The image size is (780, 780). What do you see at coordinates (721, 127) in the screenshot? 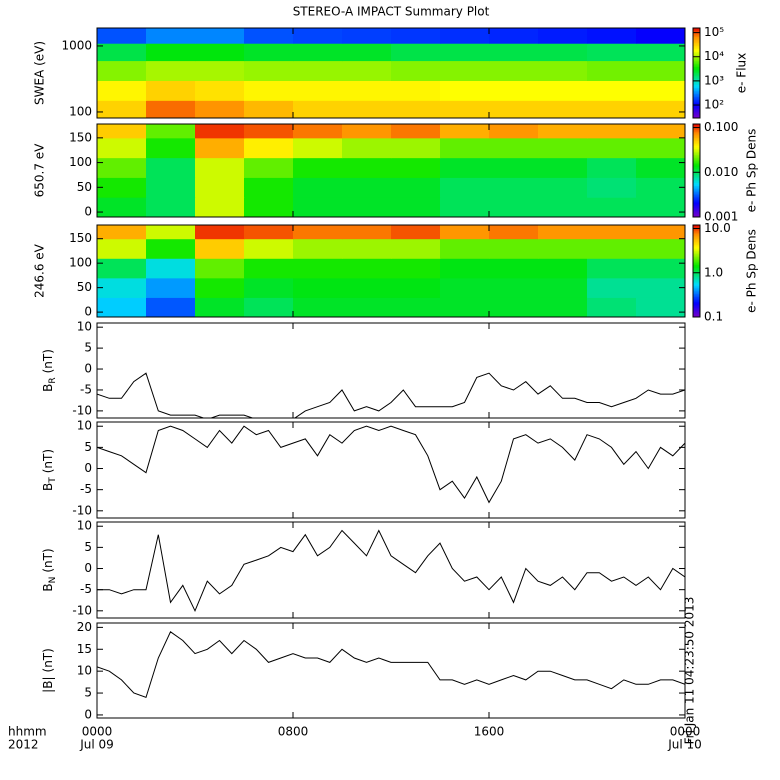
I see `colorbar-tick-label: 0.100` at bounding box center [721, 127].